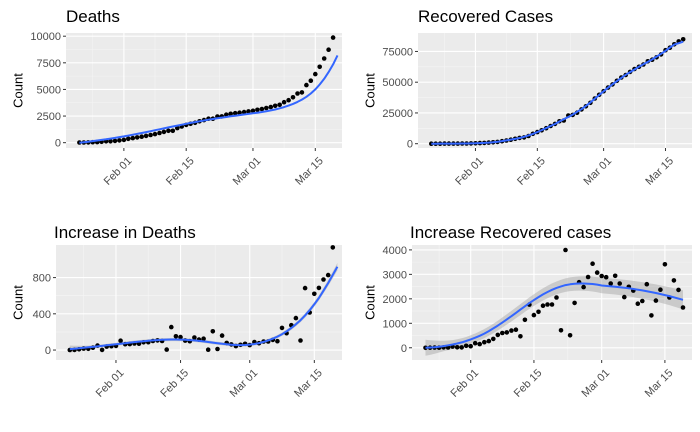 Image resolution: width=700 pixels, height=432 pixels. What do you see at coordinates (397, 114) in the screenshot?
I see `y-tick-label: 25000` at bounding box center [397, 114].